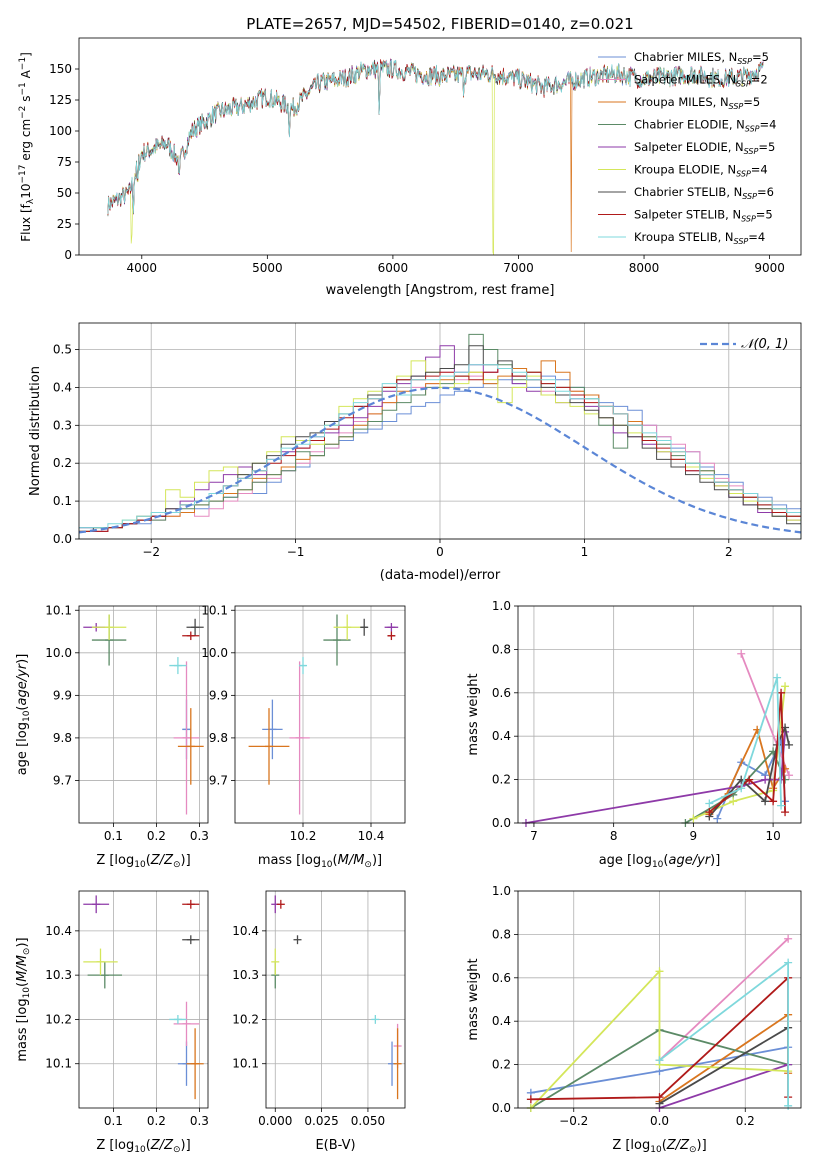 The width and height of the screenshot is (819, 1170). I want to click on y-tick-label: 75, so click(64, 162).